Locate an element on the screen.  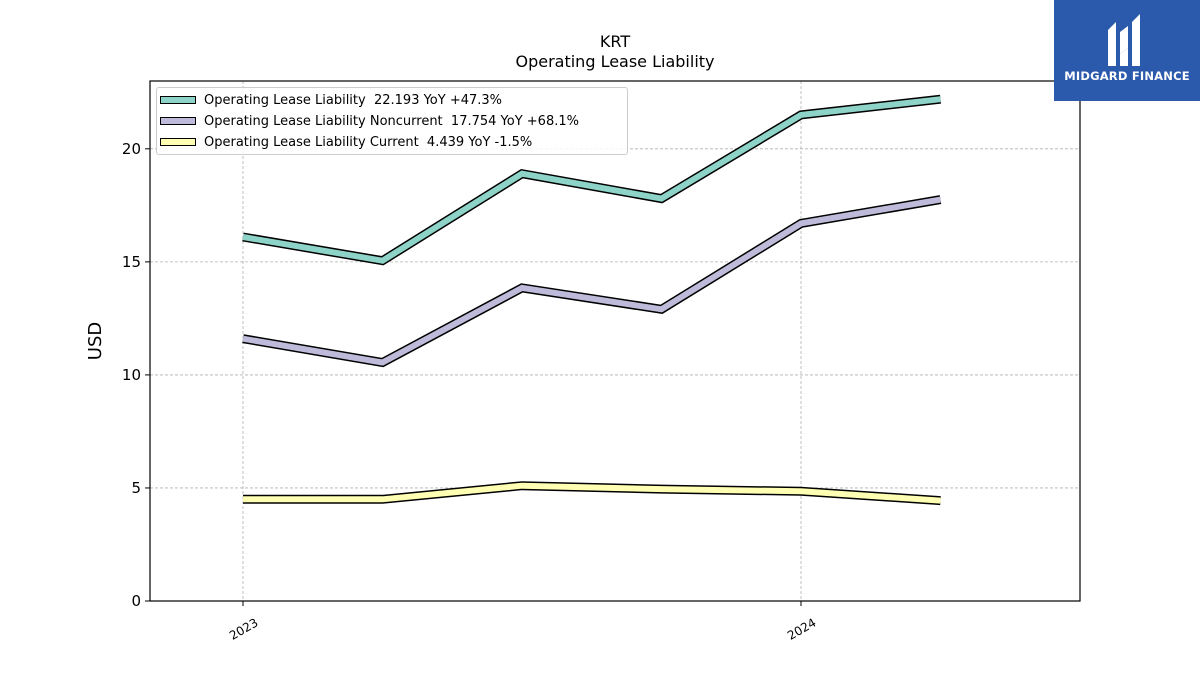
midgard-finance-logo: MIDGARD FINANCE is located at coordinates (1127, 50).